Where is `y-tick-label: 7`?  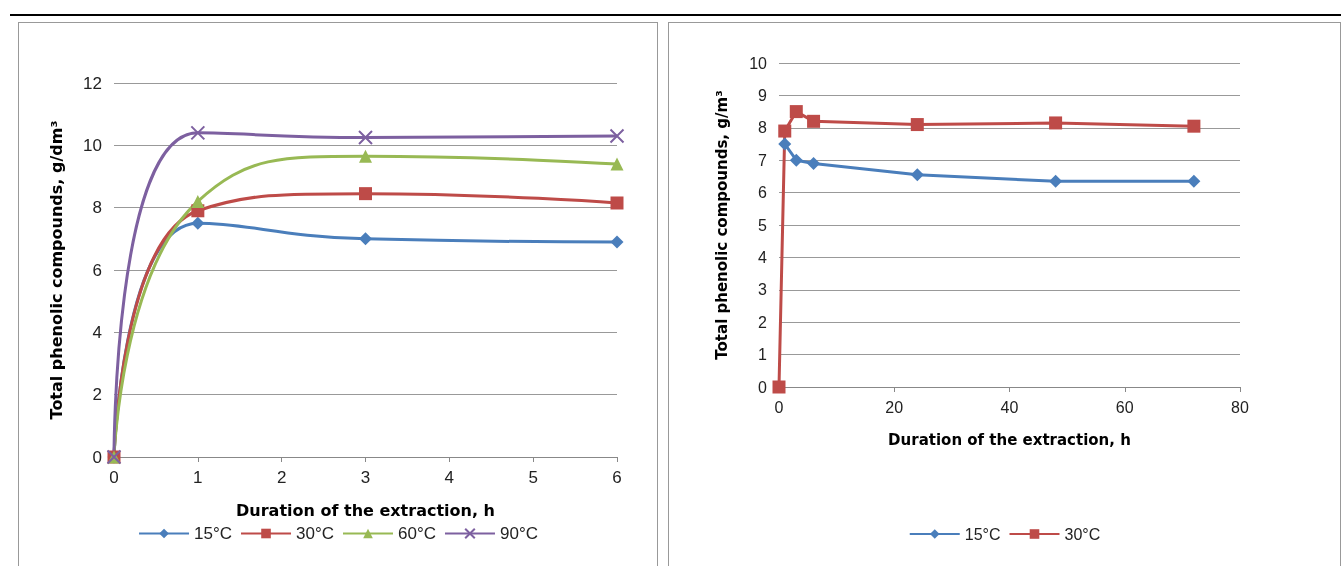 y-tick-label: 7 is located at coordinates (763, 160).